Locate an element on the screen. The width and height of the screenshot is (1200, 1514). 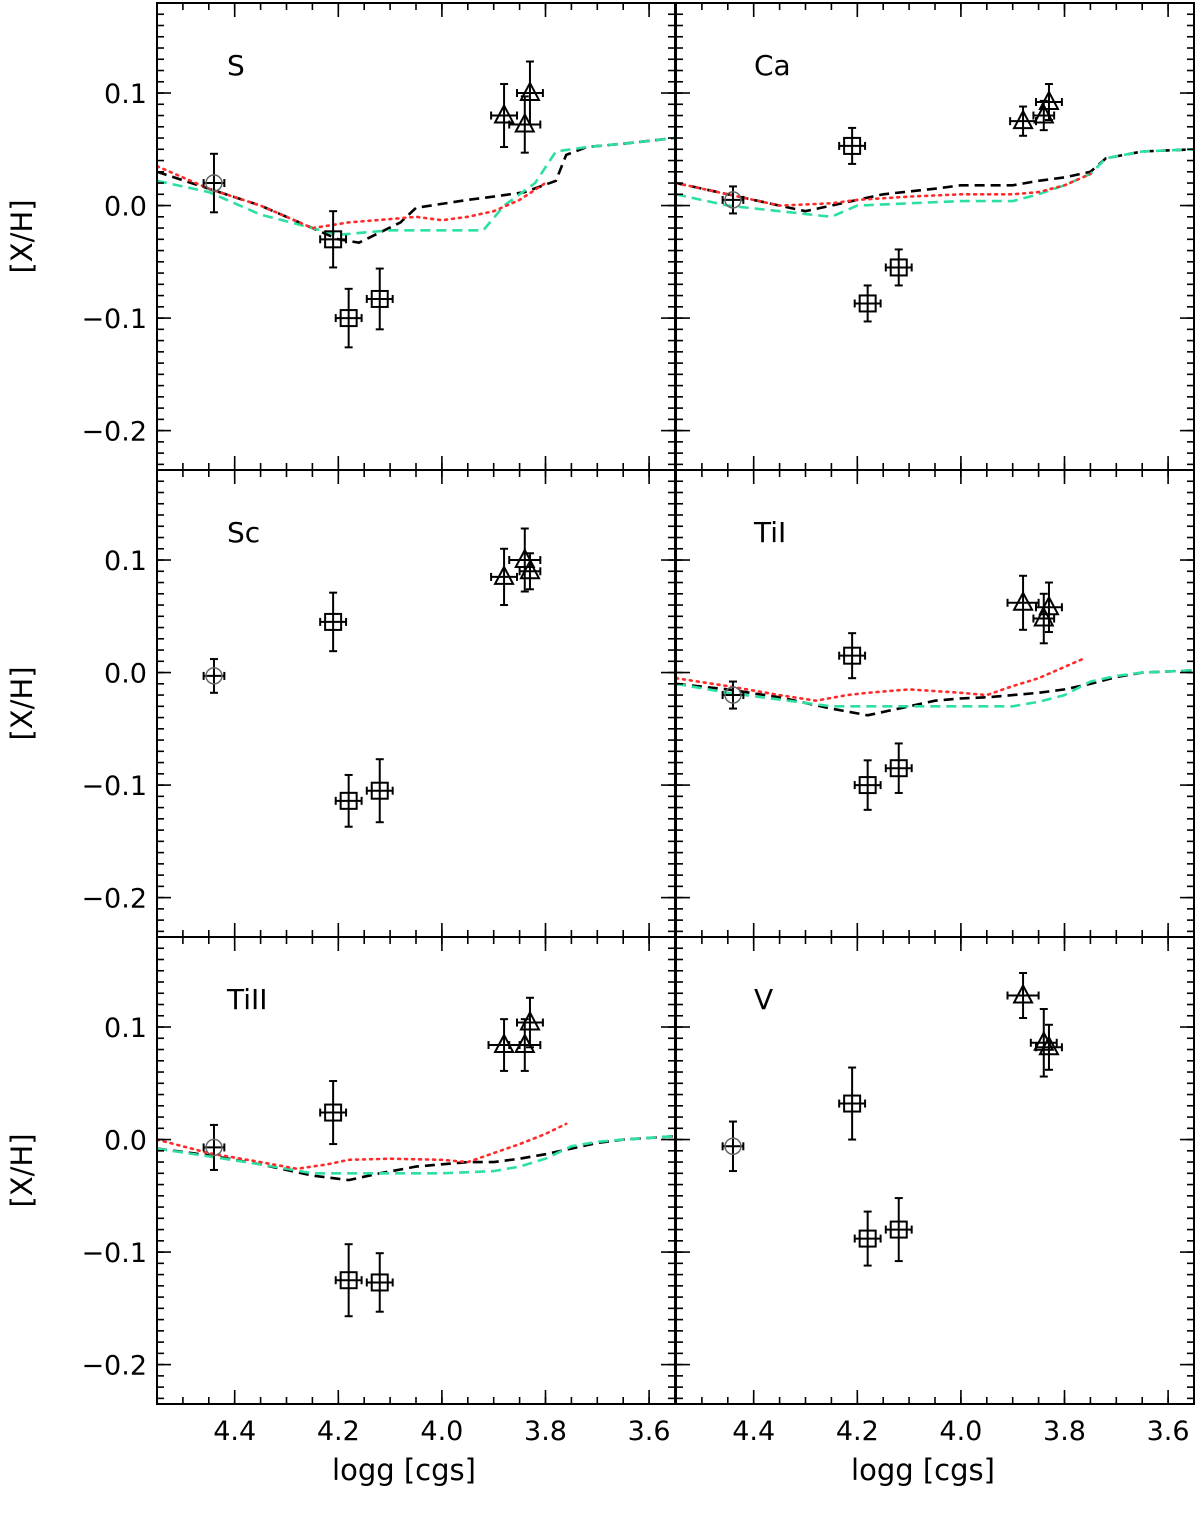
panel-tii: TiI is located at coordinates (935, 703).